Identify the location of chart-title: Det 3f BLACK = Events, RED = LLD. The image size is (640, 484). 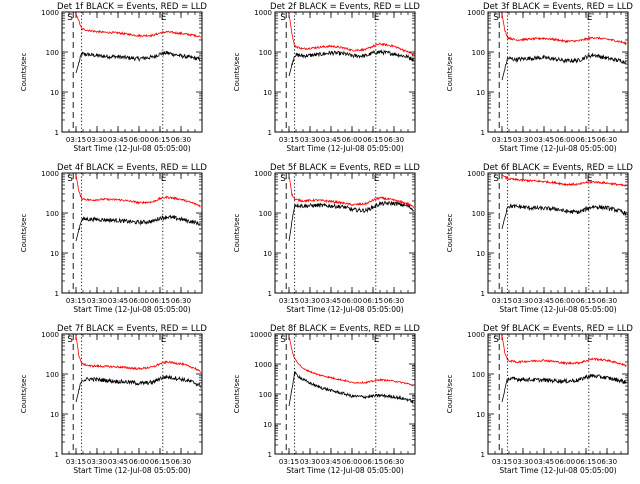
(558, 7).